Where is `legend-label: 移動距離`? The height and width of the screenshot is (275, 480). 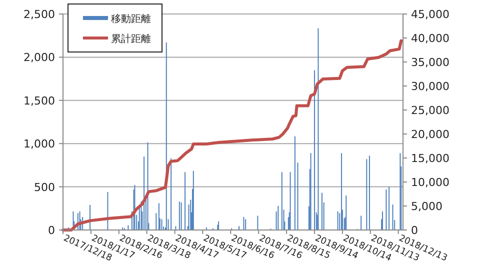 legend-label: 移動距離 is located at coordinates (131, 19).